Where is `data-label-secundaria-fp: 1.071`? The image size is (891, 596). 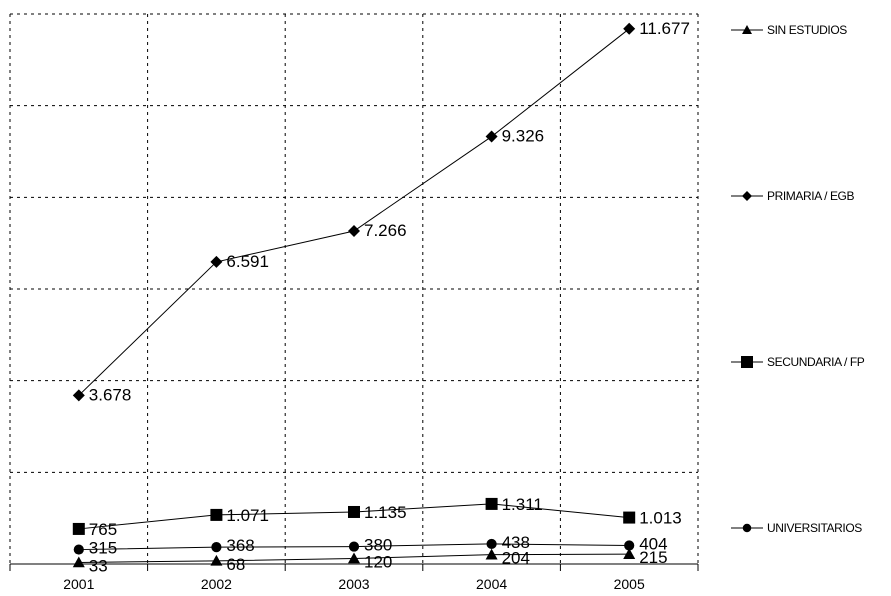 data-label-secundaria-fp: 1.071 is located at coordinates (247, 515).